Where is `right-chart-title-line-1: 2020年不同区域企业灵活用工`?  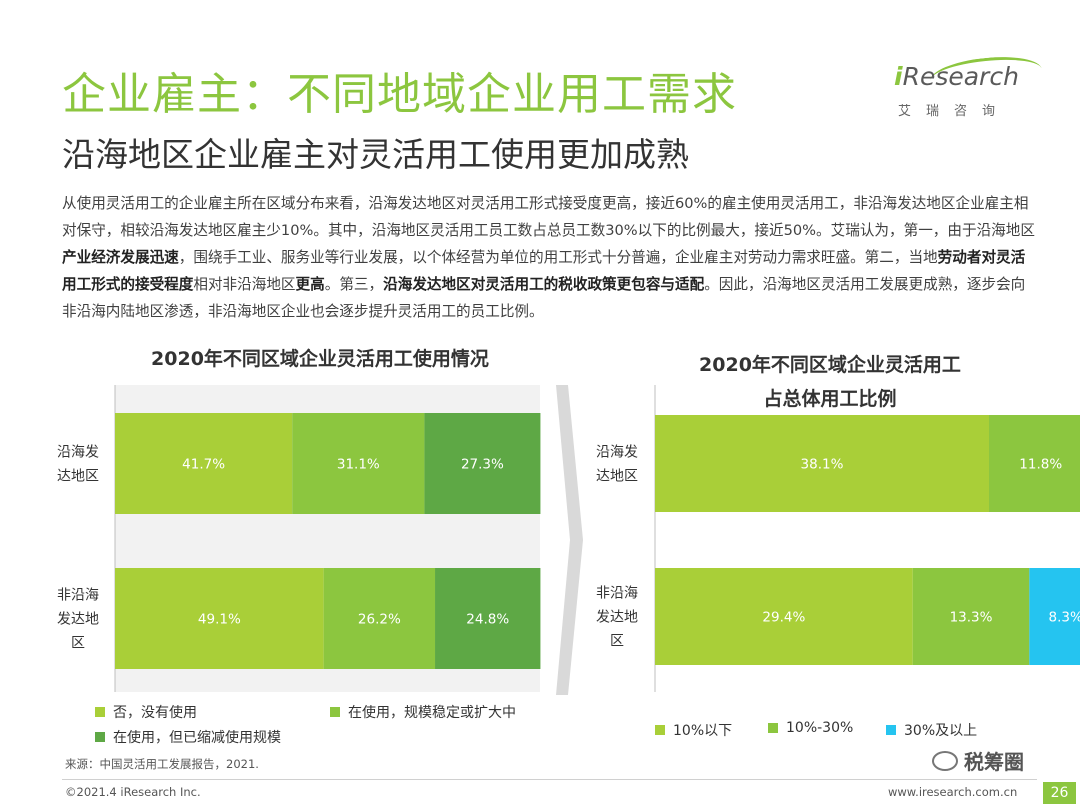
right-chart-title-line-1: 2020年不同区域企业灵活用工 is located at coordinates (830, 365).